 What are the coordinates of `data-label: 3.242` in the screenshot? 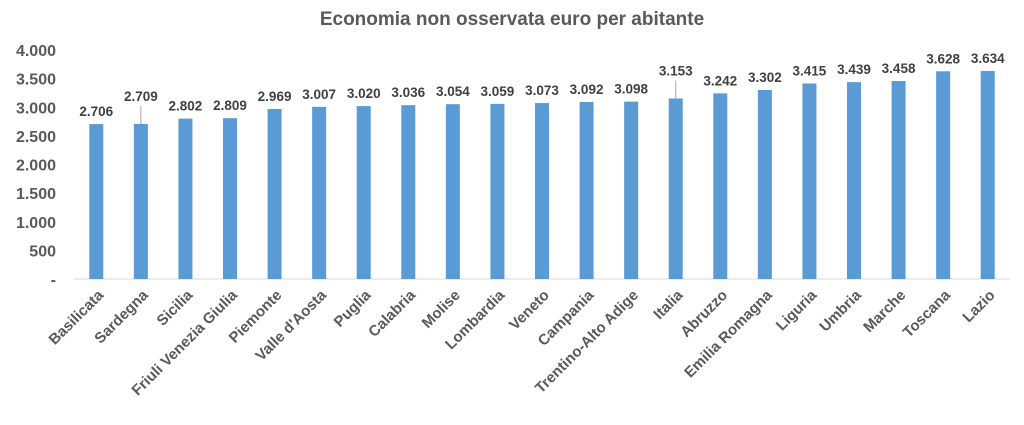 It's located at (720, 80).